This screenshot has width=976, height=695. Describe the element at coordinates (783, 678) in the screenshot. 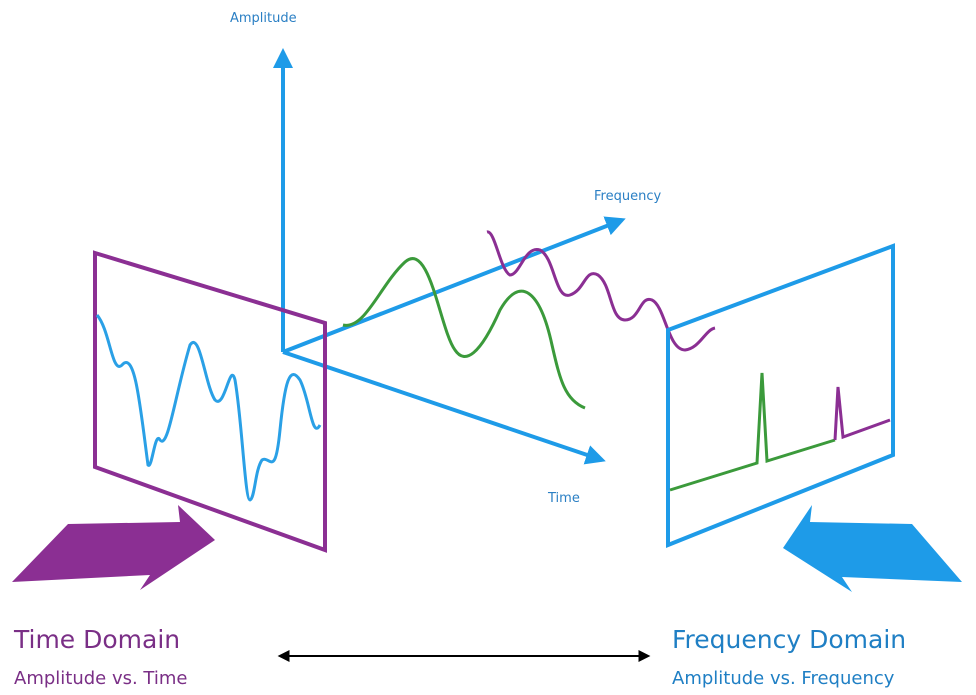

I see `panel-subtitle: Amplitude vs. Frequency` at that location.